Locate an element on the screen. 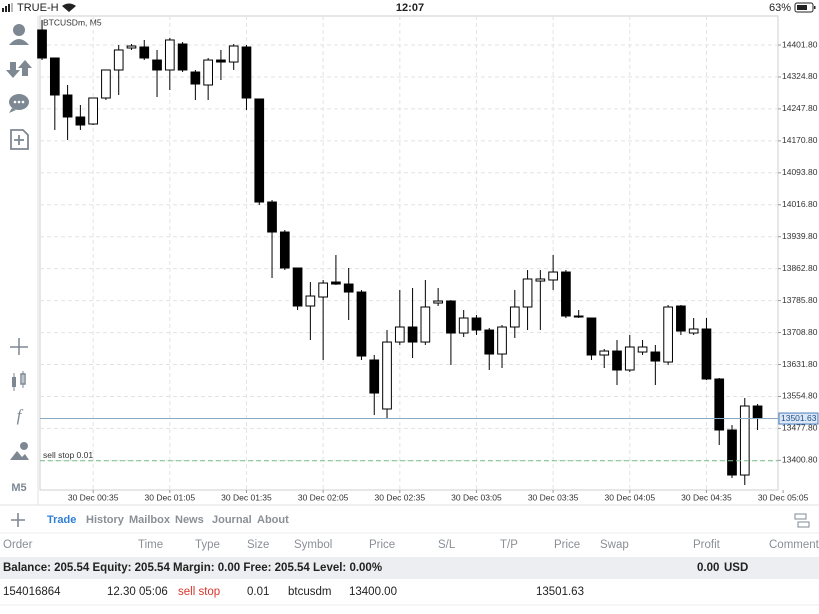 The width and height of the screenshot is (819, 614). y-tick-label: 14093.80 is located at coordinates (800, 172).